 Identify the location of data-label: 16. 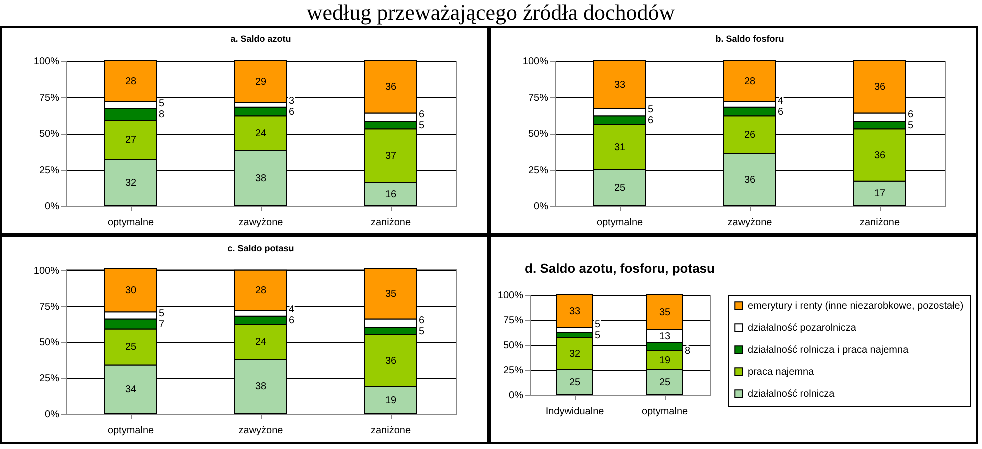
(391, 194).